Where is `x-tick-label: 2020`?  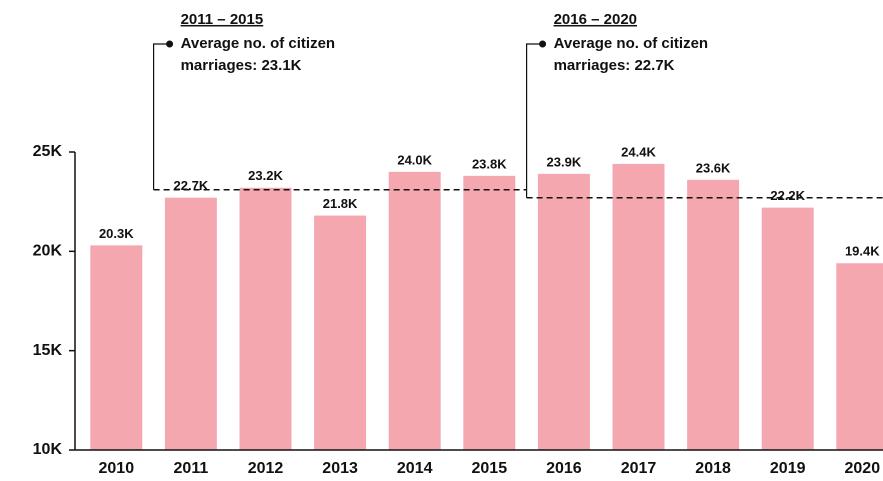
x-tick-label: 2020 is located at coordinates (863, 468).